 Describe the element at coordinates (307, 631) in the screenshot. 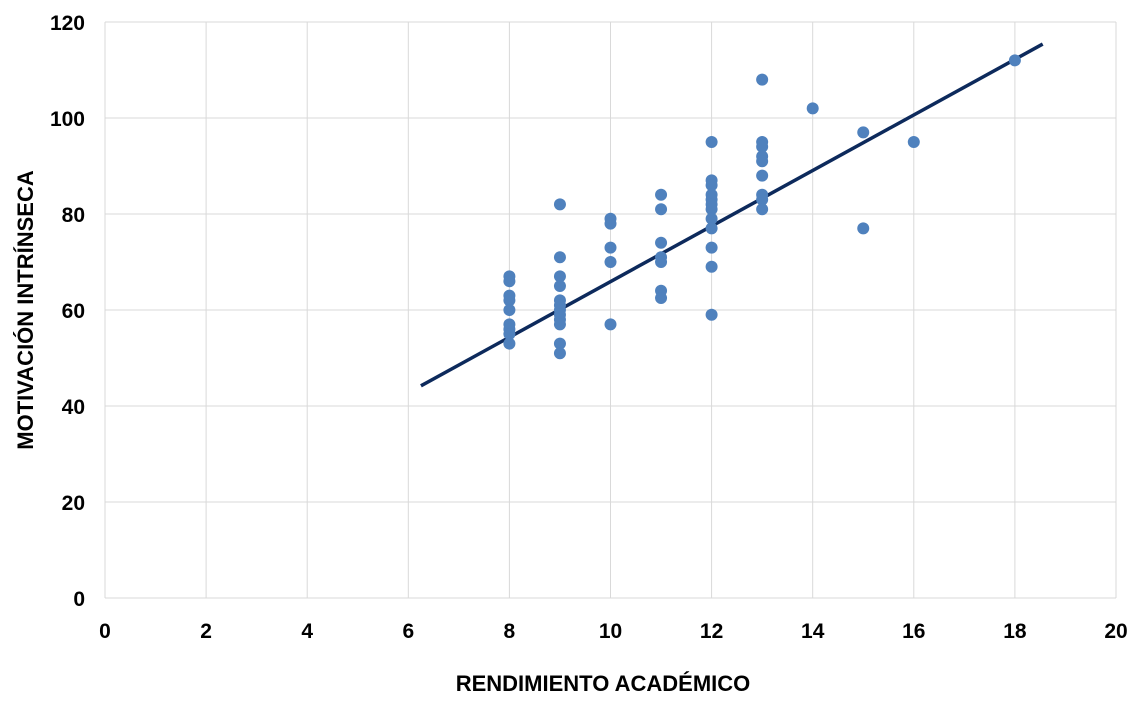

I see `x-tick-label: 4` at that location.